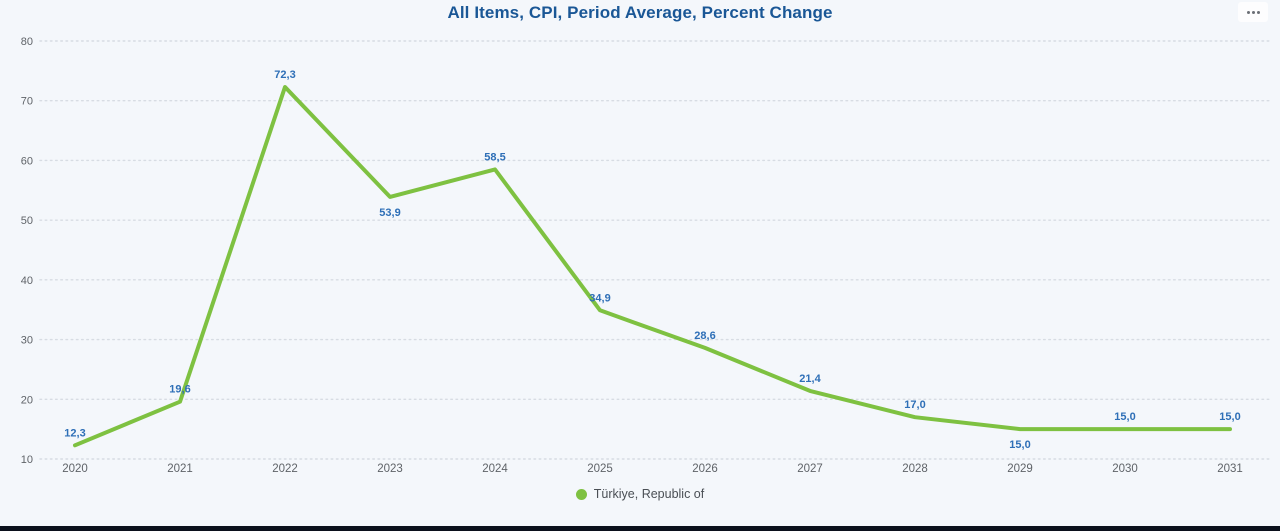 The width and height of the screenshot is (1280, 531). I want to click on x-axis-tick-label: 2026, so click(705, 469).